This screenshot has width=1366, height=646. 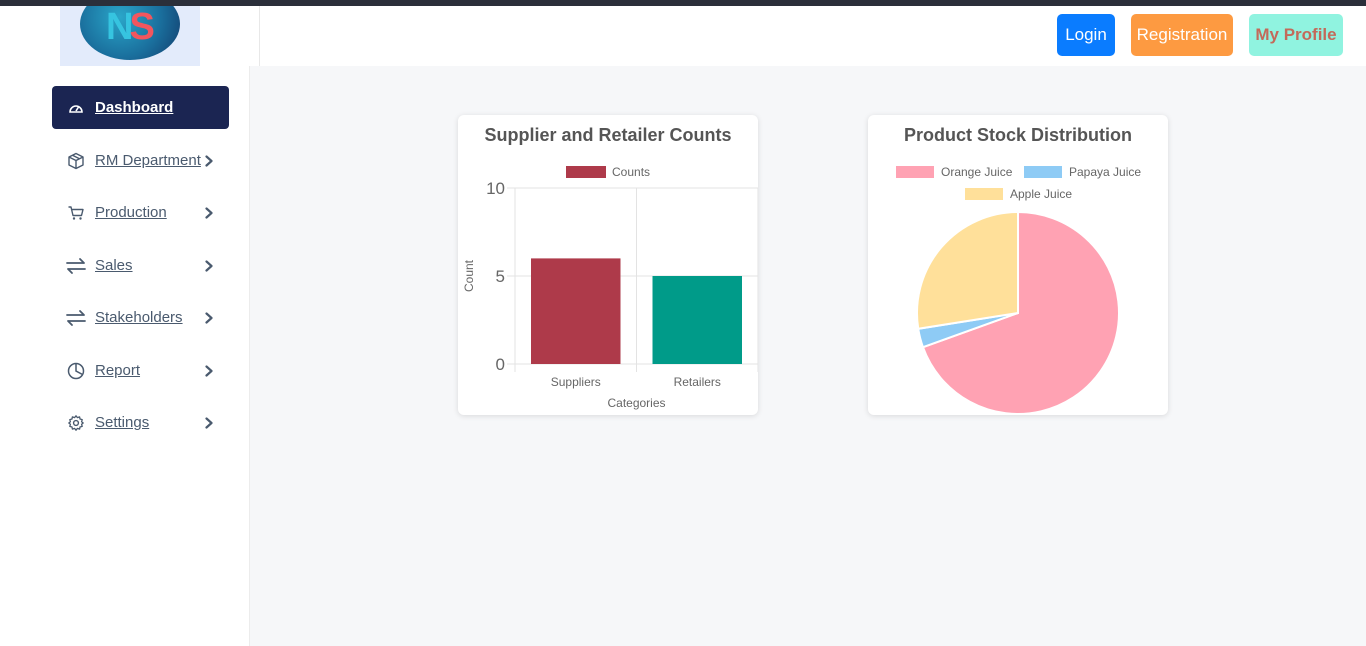 I want to click on logo-letter-s: S, so click(x=141, y=27).